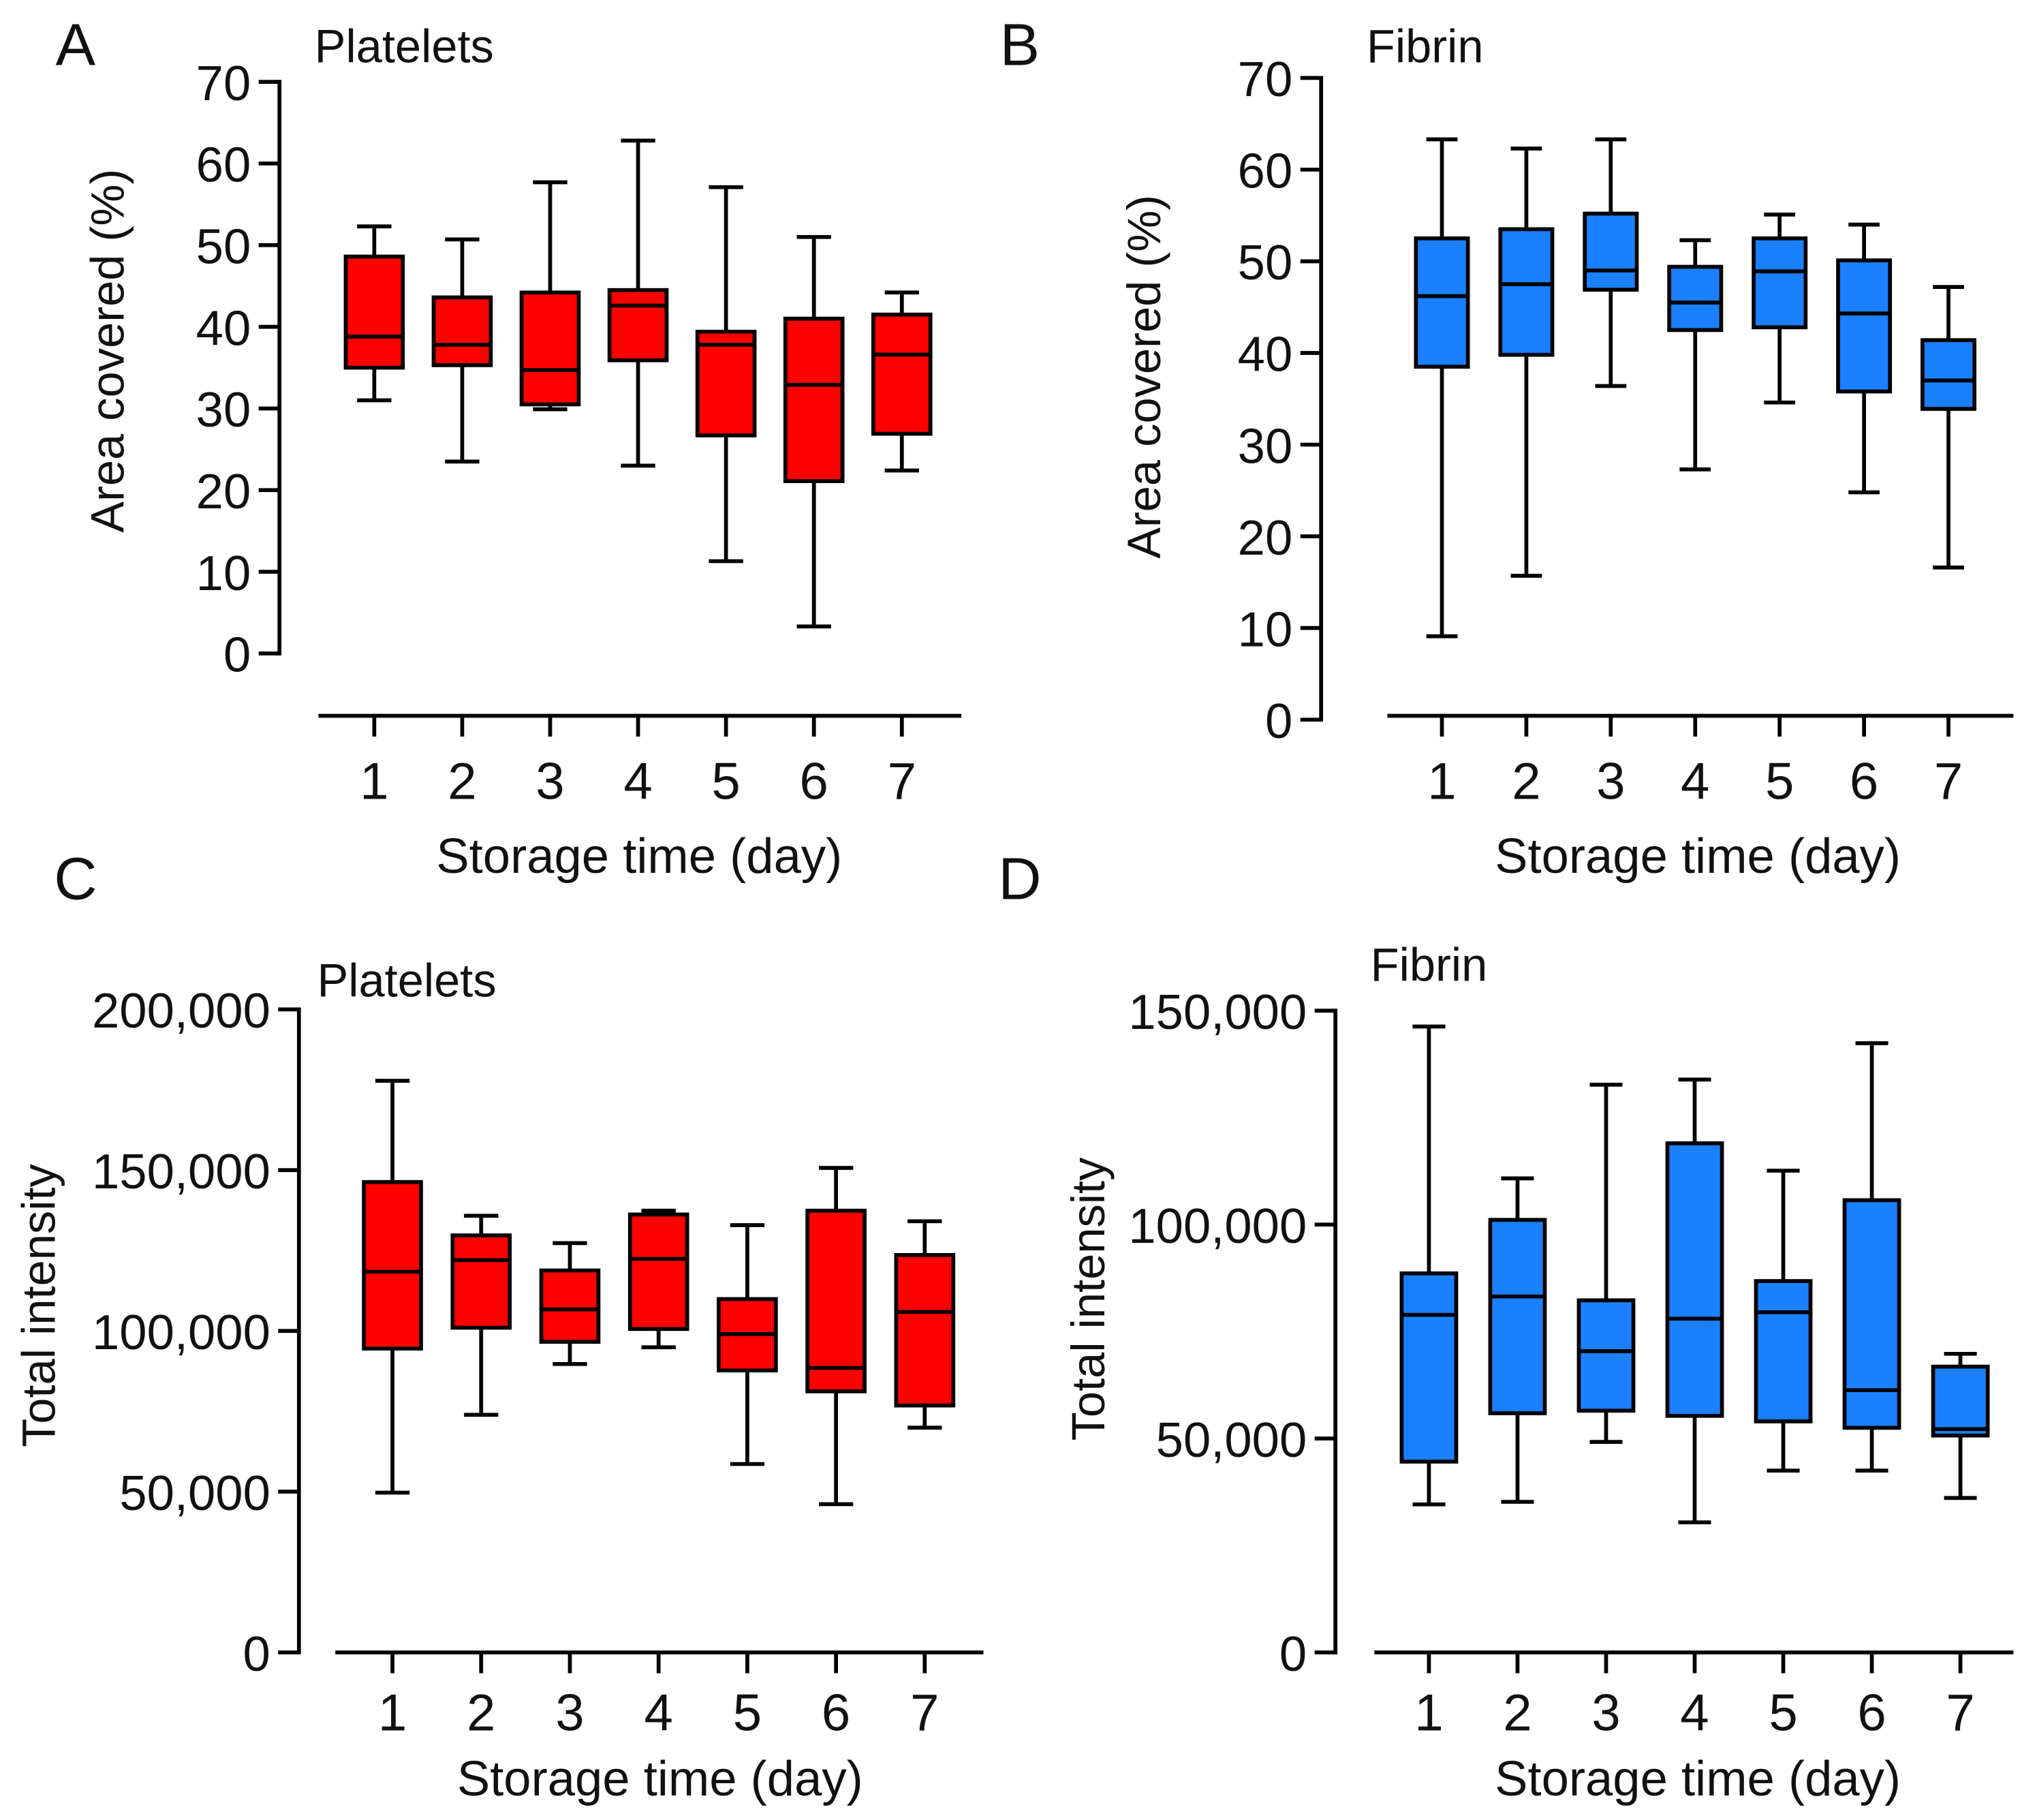 The width and height of the screenshot is (2037, 1820). I want to click on y-tick-label: 30, so click(1265, 446).